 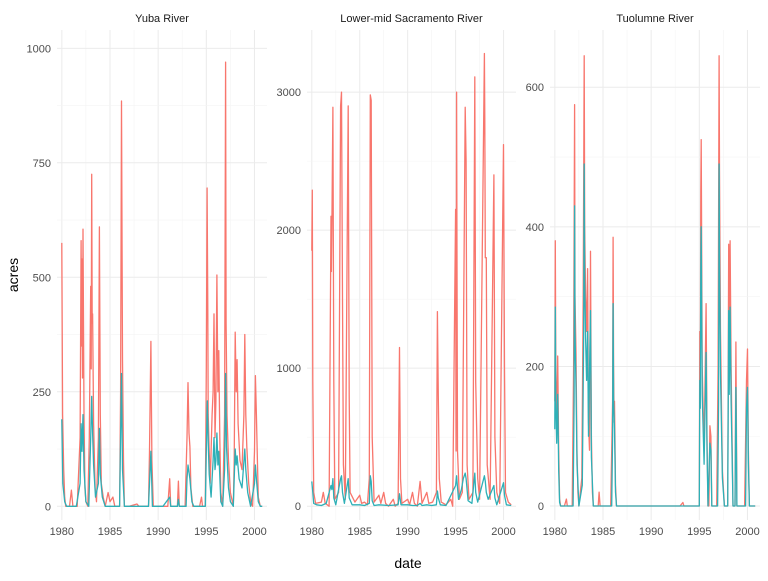 What do you see at coordinates (535, 228) in the screenshot?
I see `y-tick-label: 400` at bounding box center [535, 228].